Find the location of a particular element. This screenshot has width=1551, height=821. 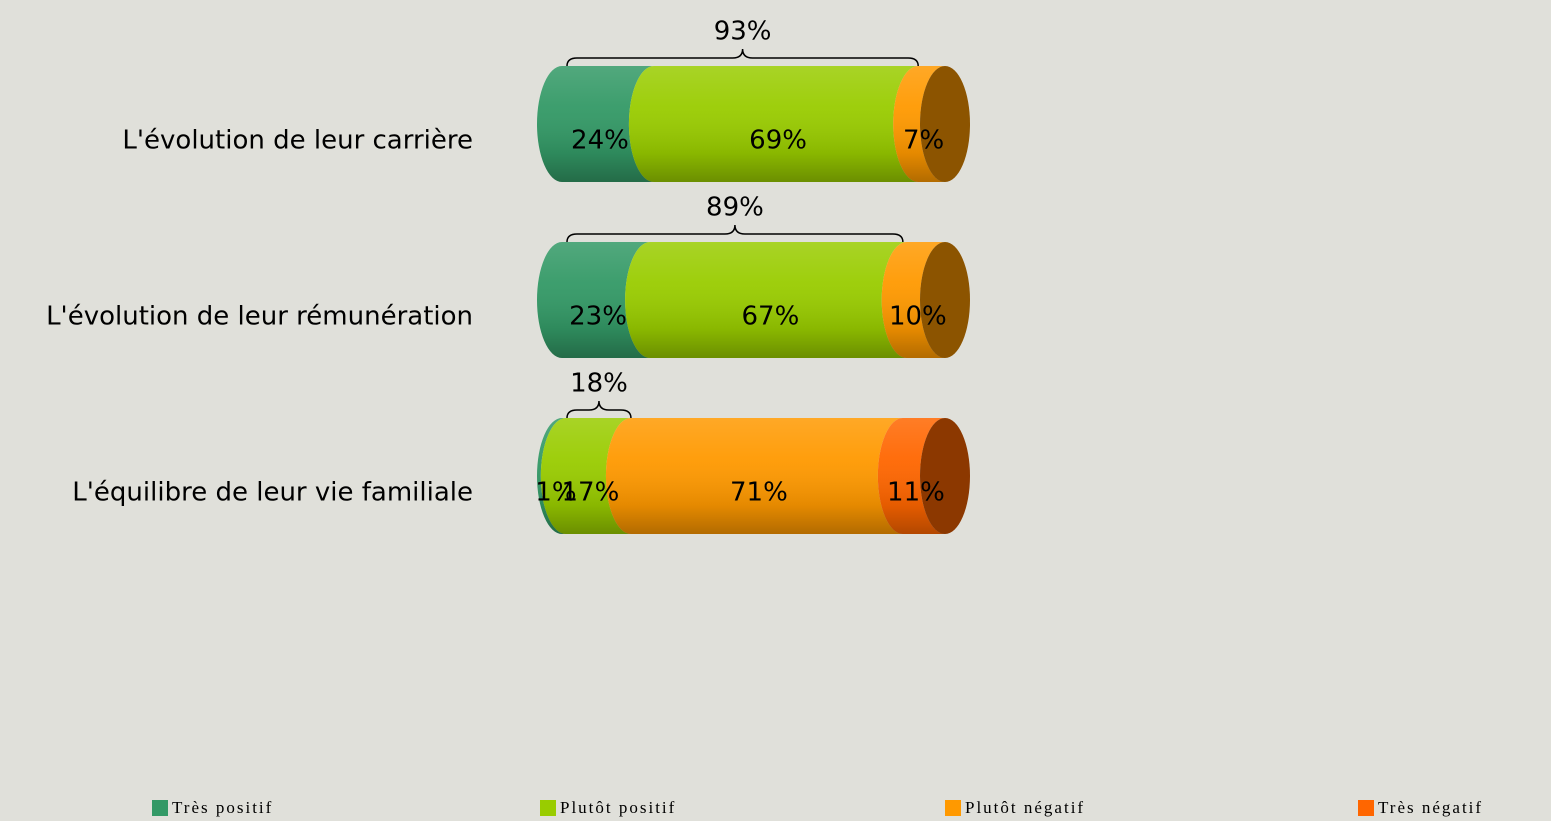

legend-label: Plutôt négatif is located at coordinates (1025, 807).